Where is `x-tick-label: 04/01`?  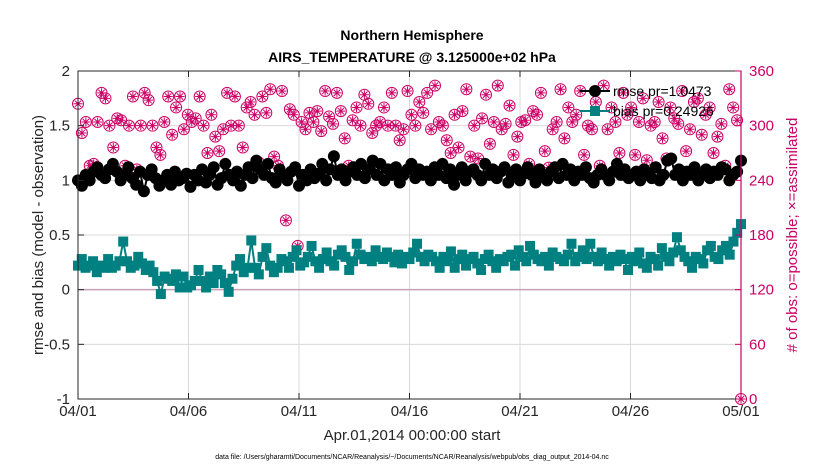 x-tick-label: 04/01 is located at coordinates (78, 411).